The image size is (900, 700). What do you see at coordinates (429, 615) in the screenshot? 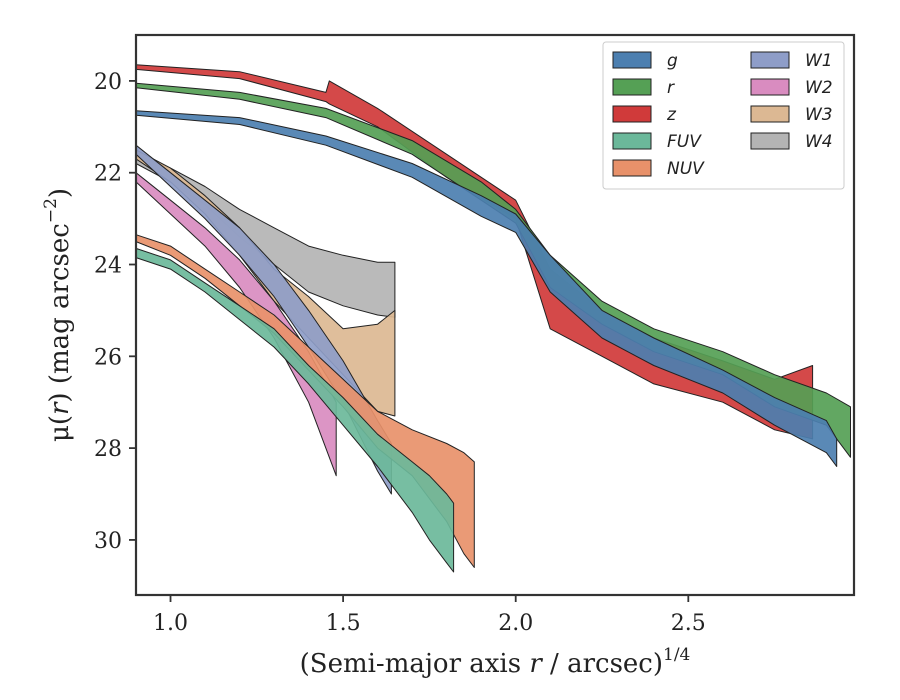
I see `x-axis-ticks: 1.0 1.5 2.0 2.5` at bounding box center [429, 615].